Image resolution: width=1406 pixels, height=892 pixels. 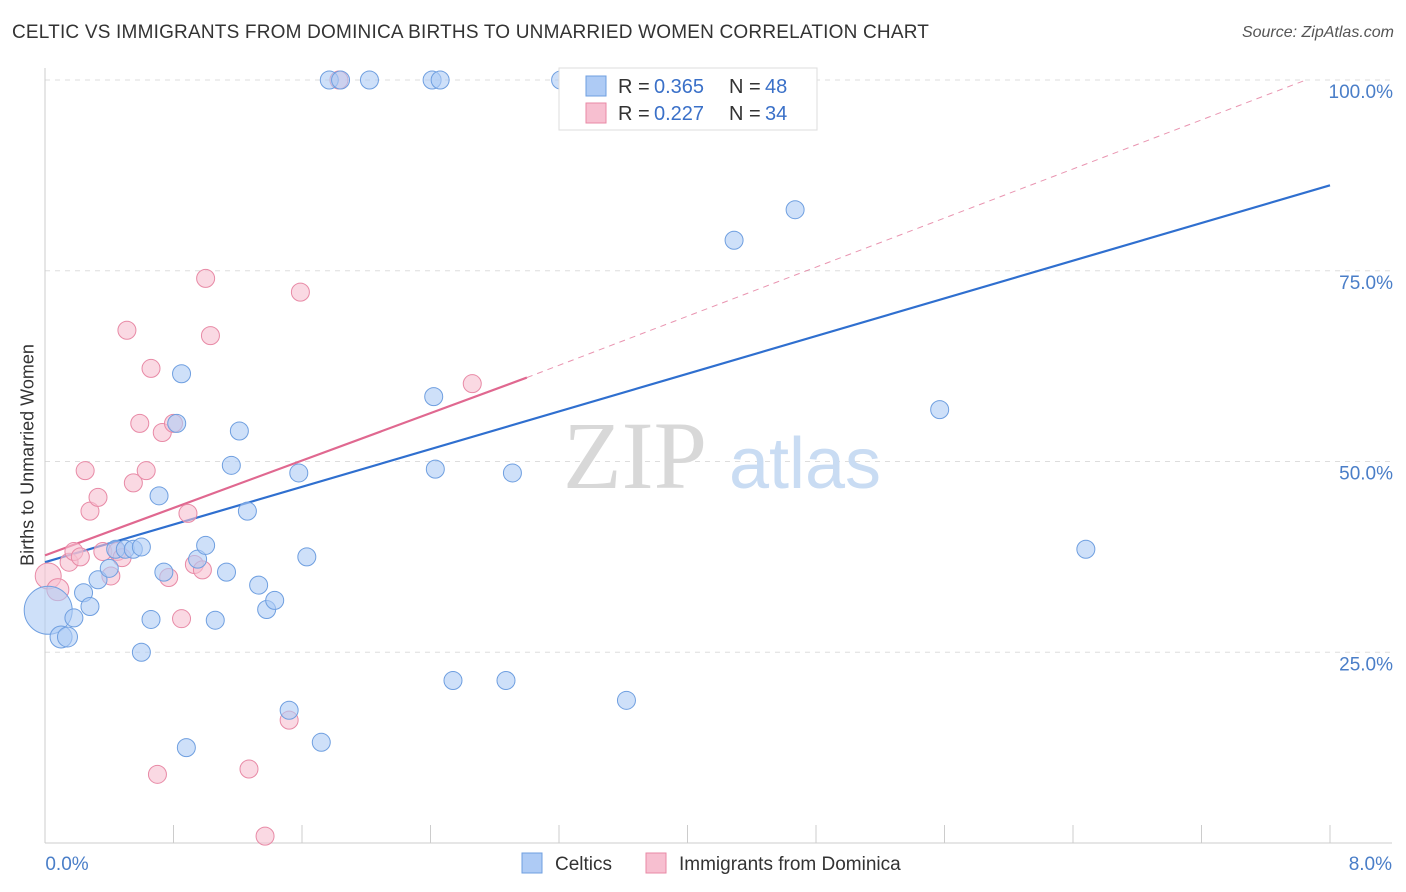 I want to click on legend-r-value-1: 0.365, so click(x=679, y=87).